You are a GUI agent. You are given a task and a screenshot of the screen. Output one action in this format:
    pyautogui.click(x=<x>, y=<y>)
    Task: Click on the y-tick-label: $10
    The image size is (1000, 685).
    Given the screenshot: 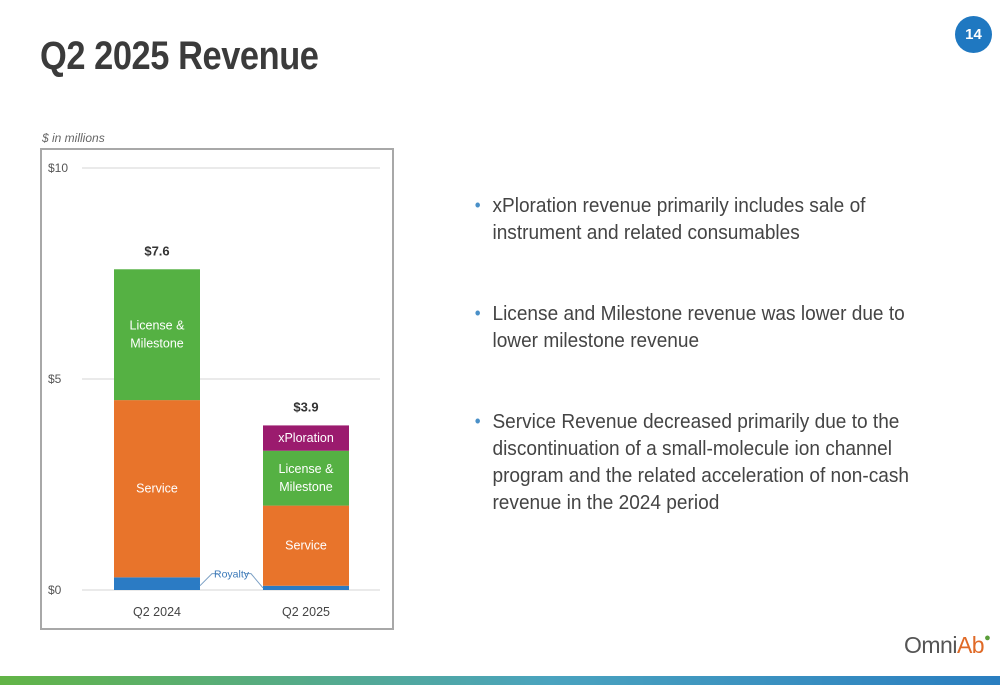 What is the action you would take?
    pyautogui.click(x=58, y=168)
    